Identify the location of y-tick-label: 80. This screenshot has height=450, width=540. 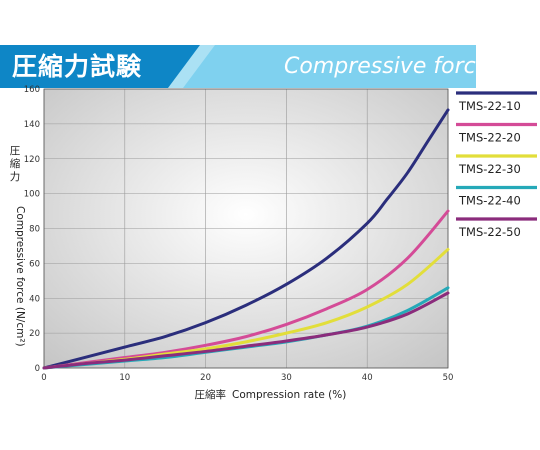
(34, 230).